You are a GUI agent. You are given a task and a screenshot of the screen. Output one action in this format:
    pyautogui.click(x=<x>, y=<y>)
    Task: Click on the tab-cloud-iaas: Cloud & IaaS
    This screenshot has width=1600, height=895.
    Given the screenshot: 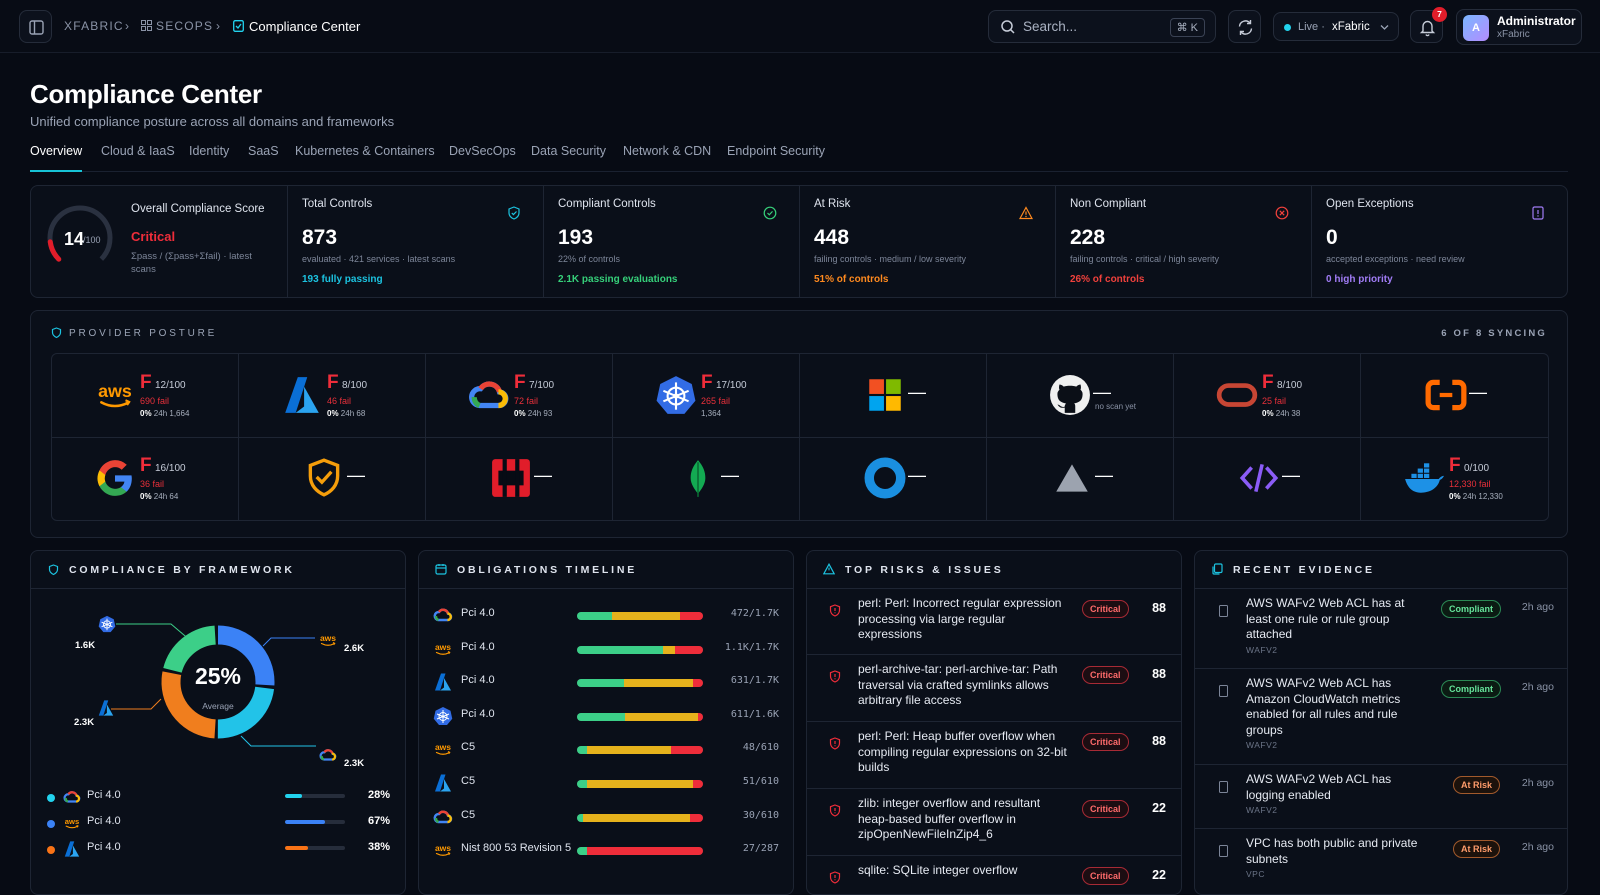 What is the action you would take?
    pyautogui.click(x=138, y=151)
    